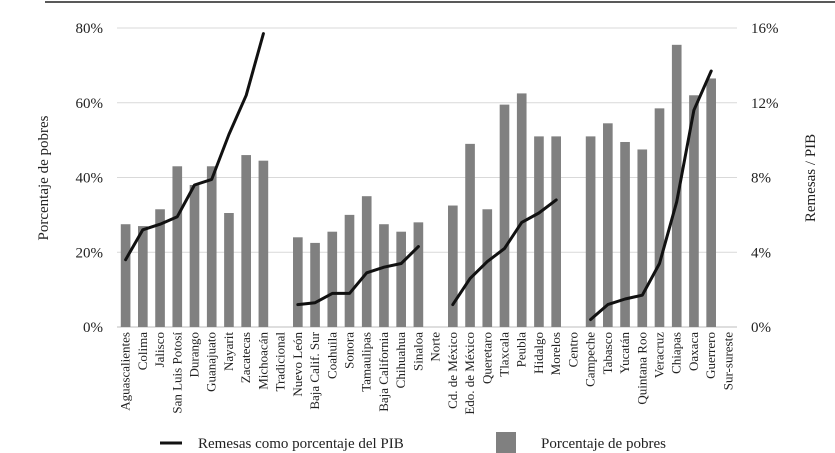 This screenshot has height=453, width=835. I want to click on category-label: Quintana Roo, so click(641, 368).